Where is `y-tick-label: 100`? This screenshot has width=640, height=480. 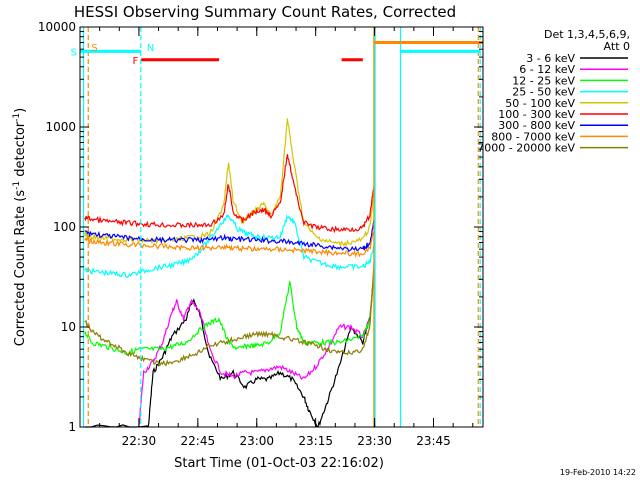
y-tick-label: 100 is located at coordinates (64, 227).